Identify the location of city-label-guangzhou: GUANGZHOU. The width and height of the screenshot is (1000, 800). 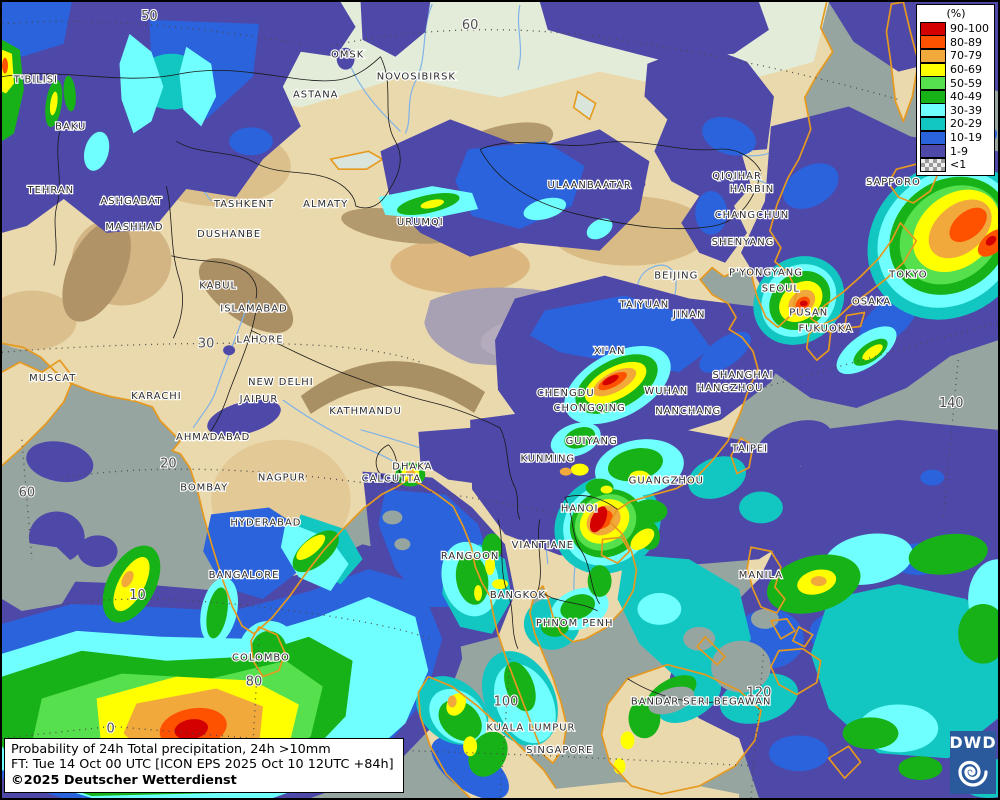
(666, 481).